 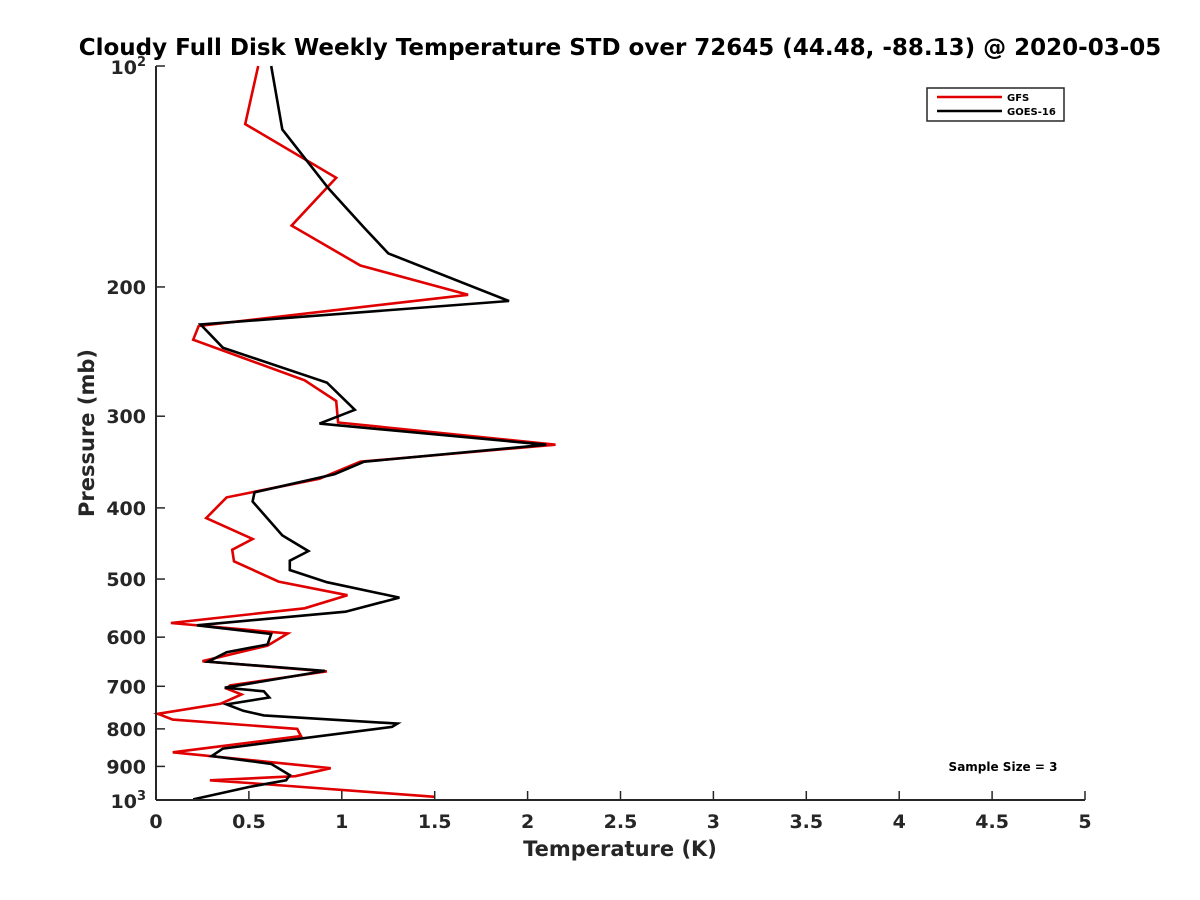 What do you see at coordinates (806, 822) in the screenshot?
I see `x-tick-label: 3.5` at bounding box center [806, 822].